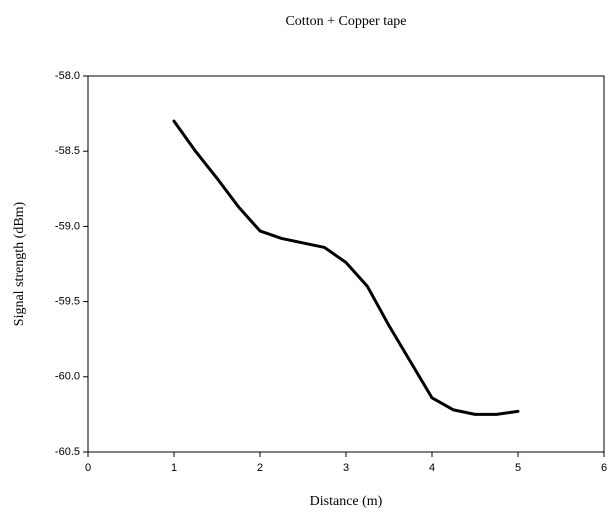 This screenshot has height=515, width=611. What do you see at coordinates (67, 377) in the screenshot?
I see `y-tick-label: -60.0` at bounding box center [67, 377].